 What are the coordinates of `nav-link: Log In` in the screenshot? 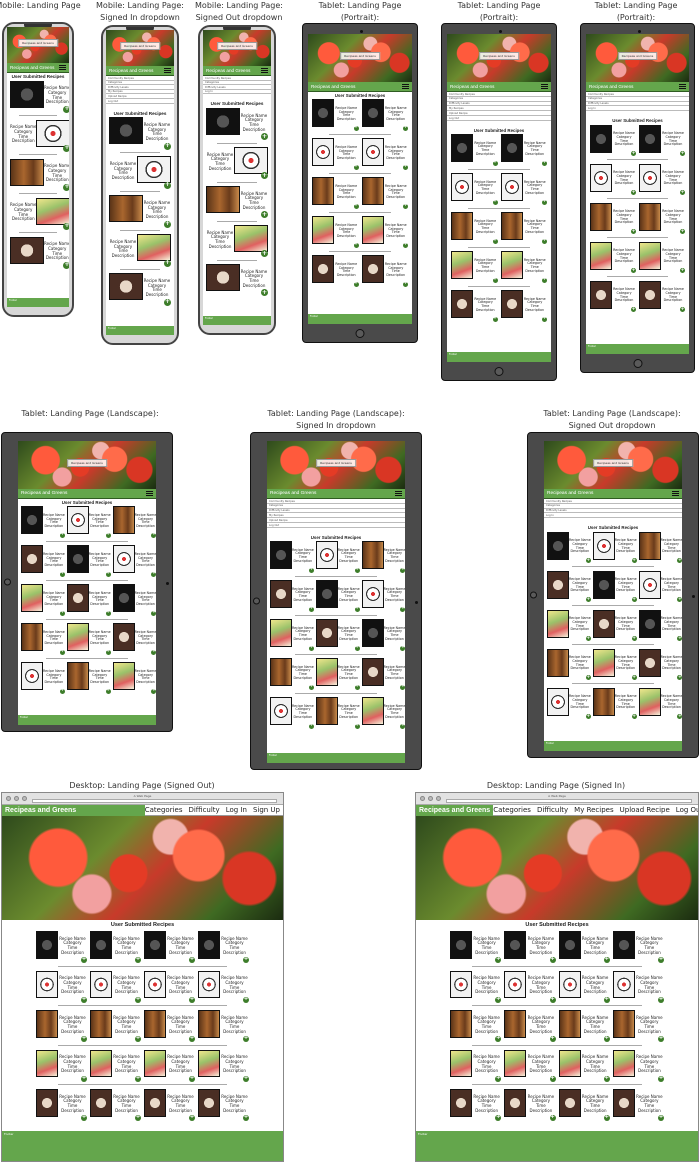 It's located at (236, 810).